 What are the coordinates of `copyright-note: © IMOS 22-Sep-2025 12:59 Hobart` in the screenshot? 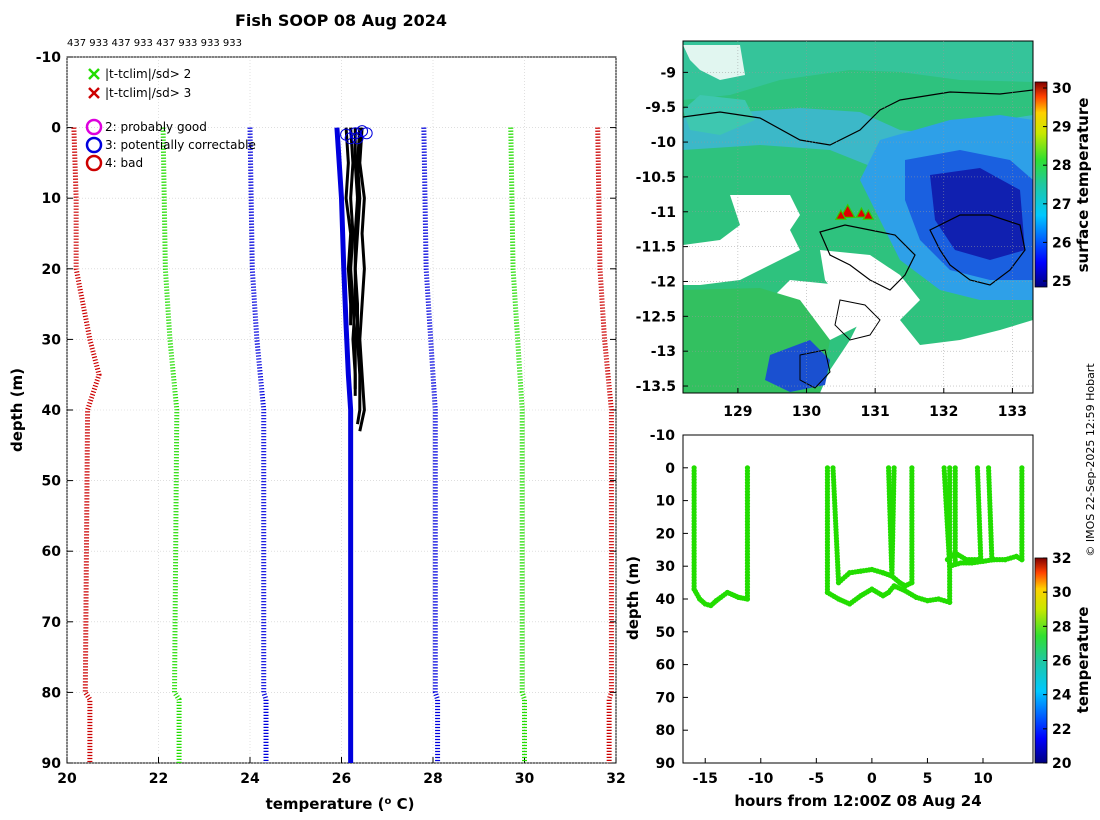 It's located at (1090, 460).